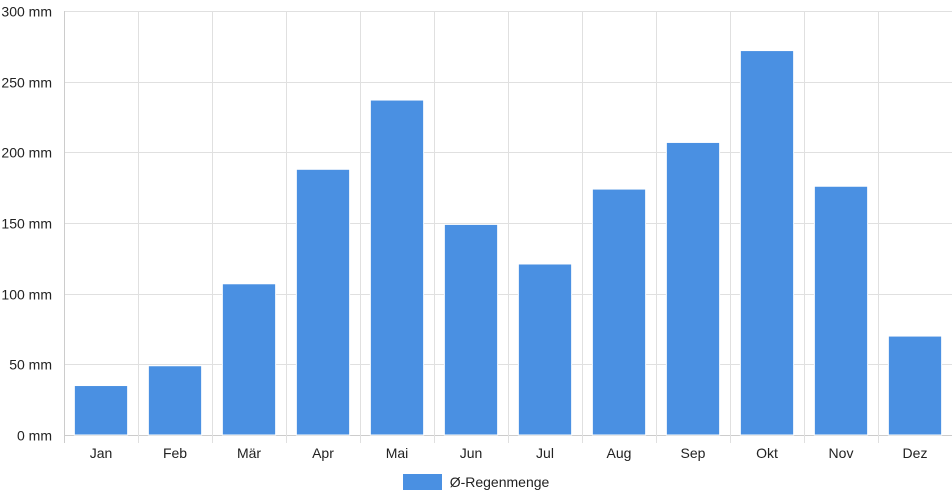 Image resolution: width=952 pixels, height=500 pixels. What do you see at coordinates (34, 436) in the screenshot?
I see `y-tick-label: 0 mm` at bounding box center [34, 436].